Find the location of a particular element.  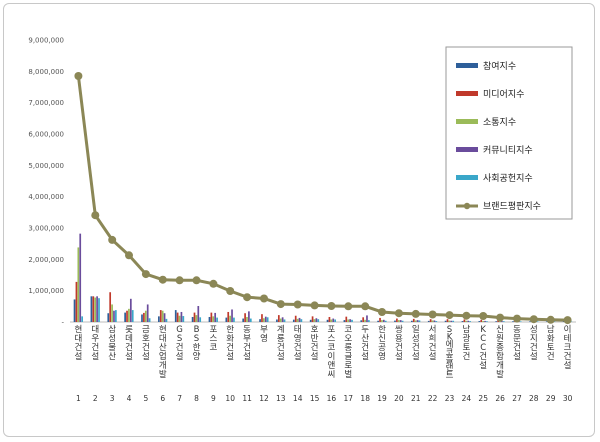

legend-label: 미디어지수 is located at coordinates (503, 94).